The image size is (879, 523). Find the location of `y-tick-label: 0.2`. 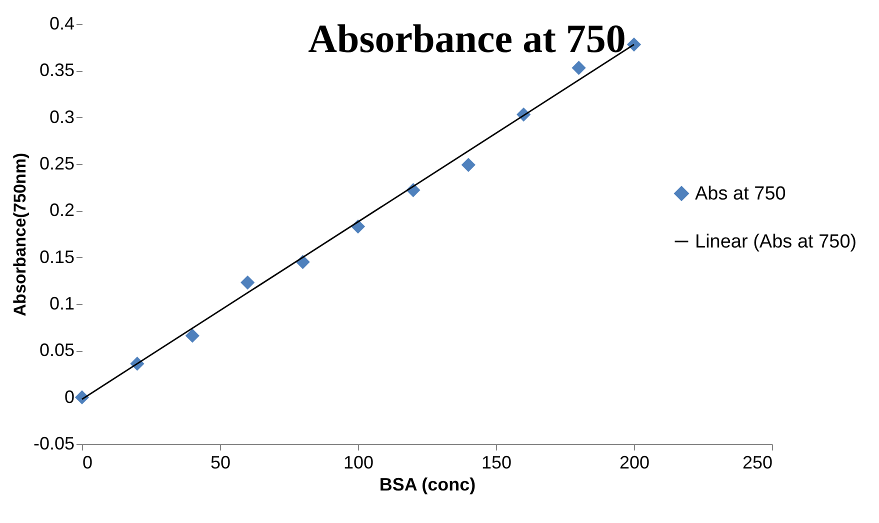

y-tick-label: 0.2 is located at coordinates (61, 210).